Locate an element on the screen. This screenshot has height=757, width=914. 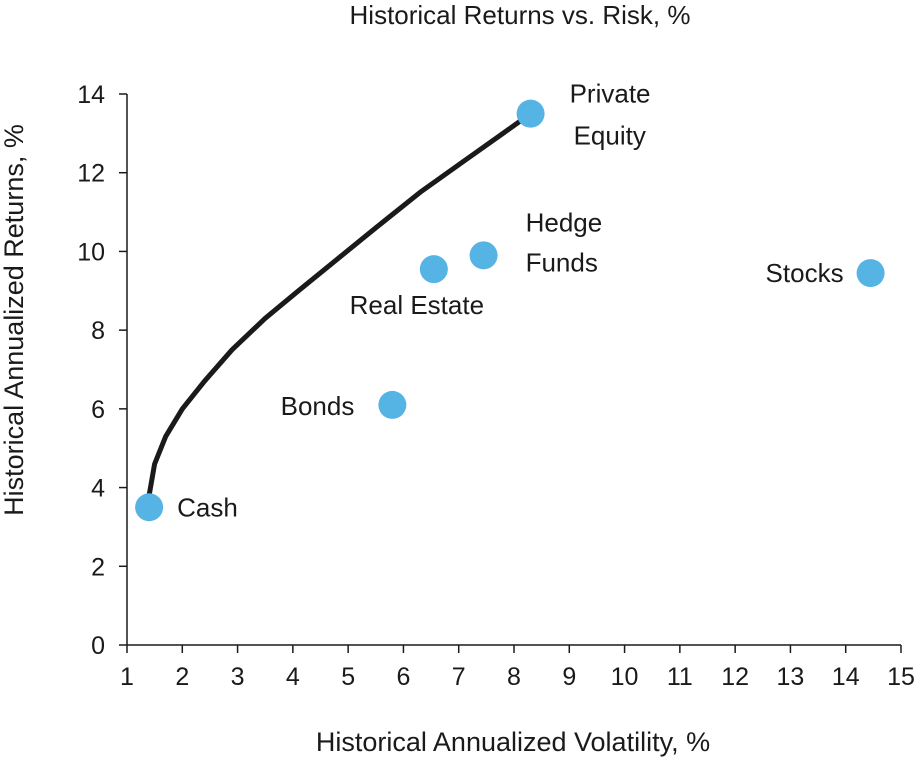
x-tick-label: 3 is located at coordinates (238, 677).